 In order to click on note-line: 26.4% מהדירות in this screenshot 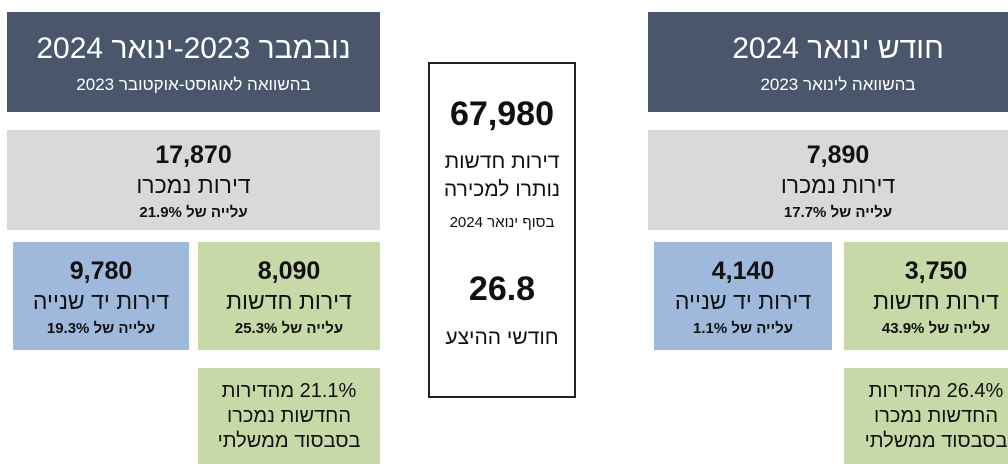, I will do `click(936, 390)`.